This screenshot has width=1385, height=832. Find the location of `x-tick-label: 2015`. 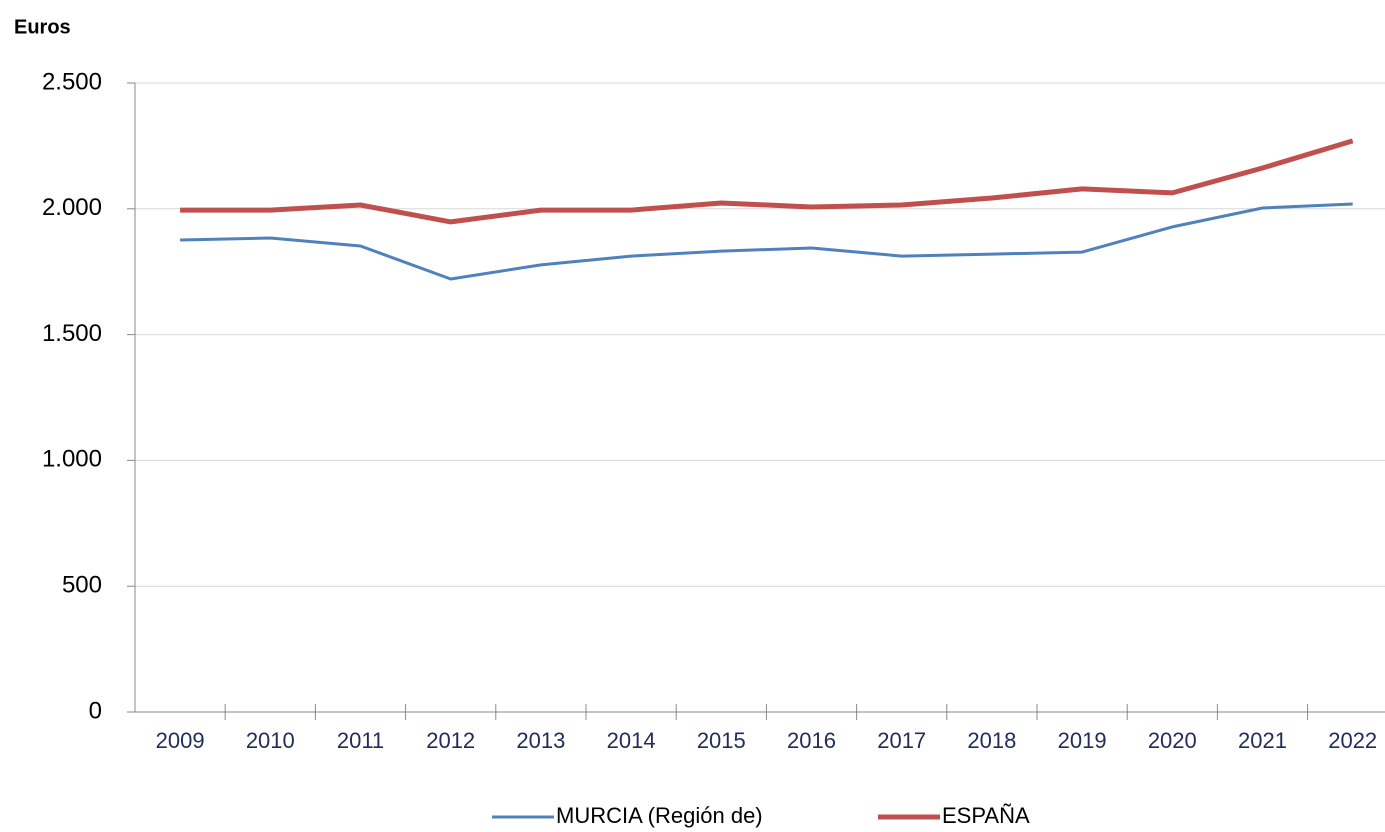

x-tick-label: 2015 is located at coordinates (721, 740).